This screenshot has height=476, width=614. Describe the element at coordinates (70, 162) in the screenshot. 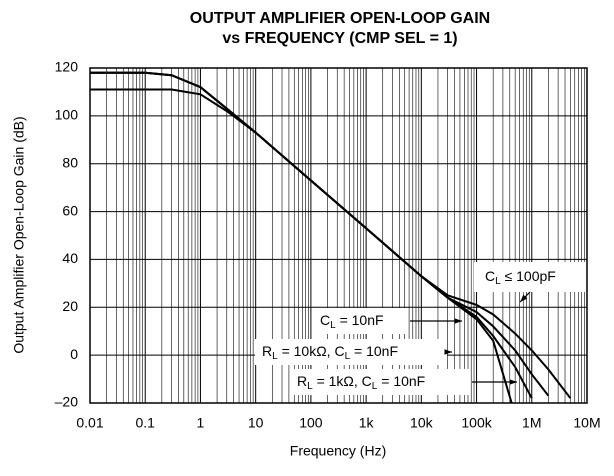

I see `y-tick-label: 80` at that location.